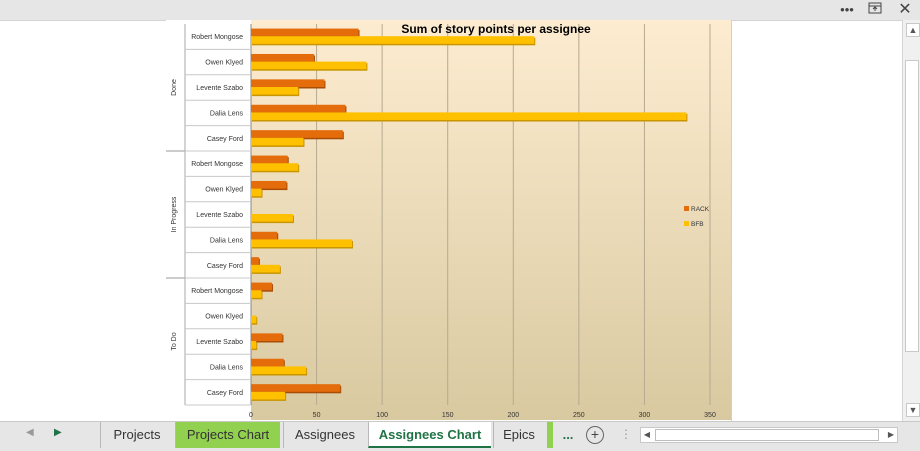 This screenshot has width=920, height=451. I want to click on tab-projects-chart: Projects Chart, so click(227, 435).